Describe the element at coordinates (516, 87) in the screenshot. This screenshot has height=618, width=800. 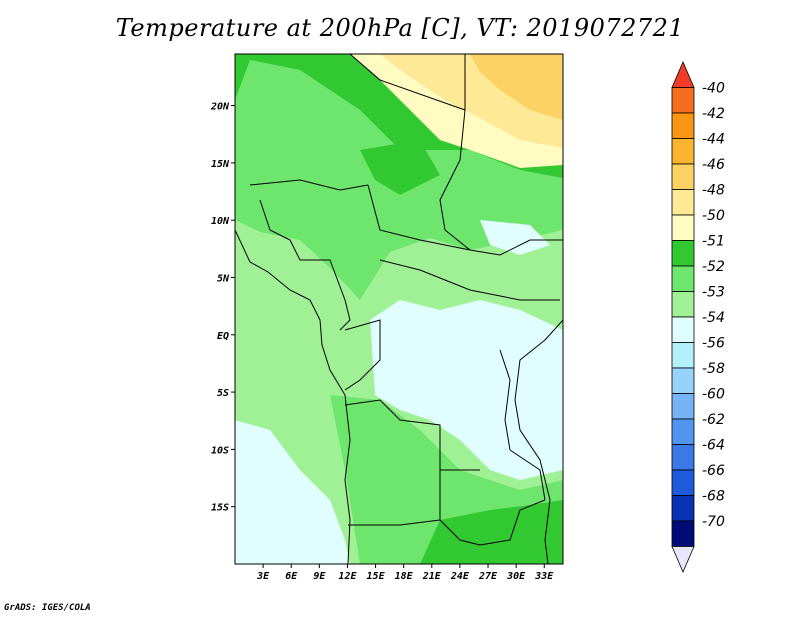
I see `field-band-minus48` at that location.